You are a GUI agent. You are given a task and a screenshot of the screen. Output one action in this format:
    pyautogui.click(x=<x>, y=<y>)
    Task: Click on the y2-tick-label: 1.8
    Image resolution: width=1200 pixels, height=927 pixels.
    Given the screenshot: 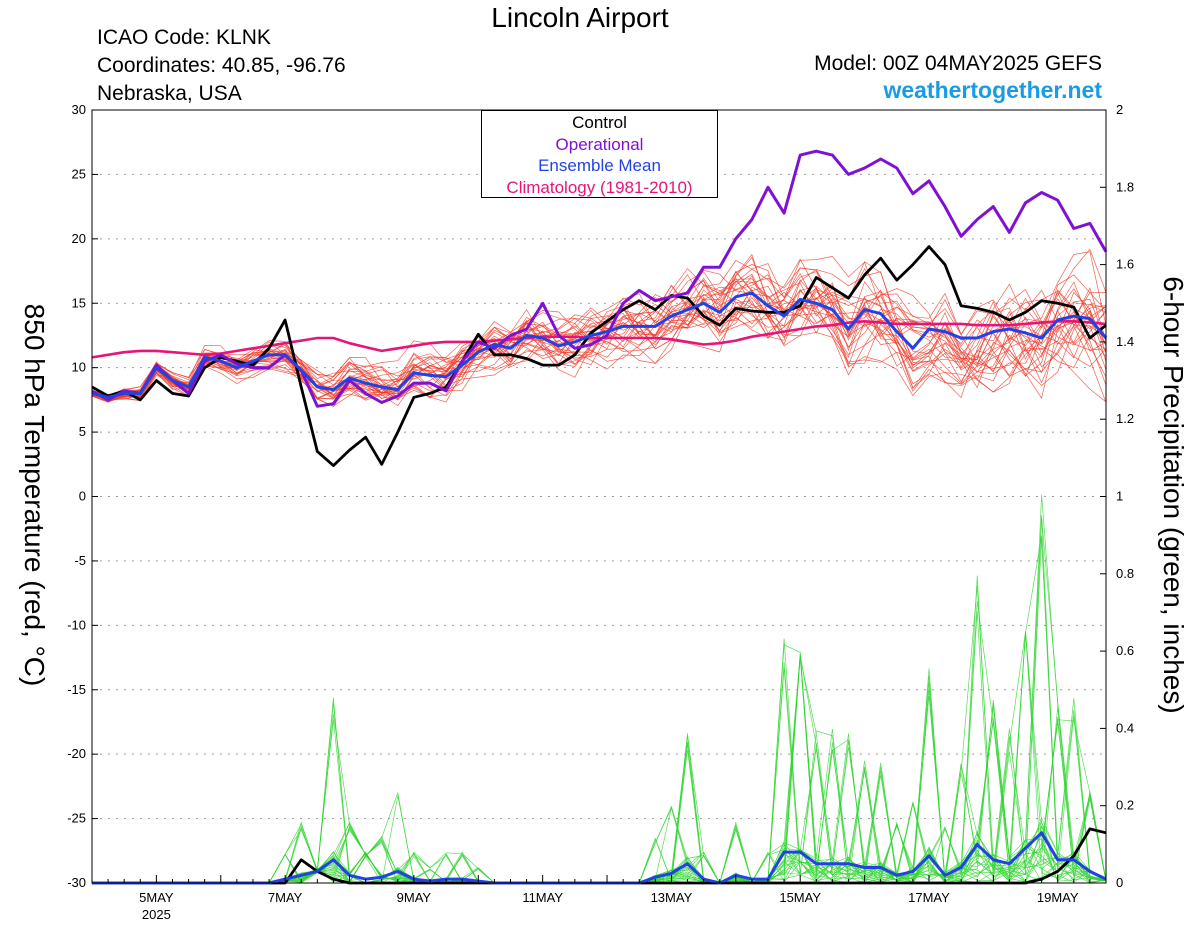 What is the action you would take?
    pyautogui.click(x=1125, y=186)
    